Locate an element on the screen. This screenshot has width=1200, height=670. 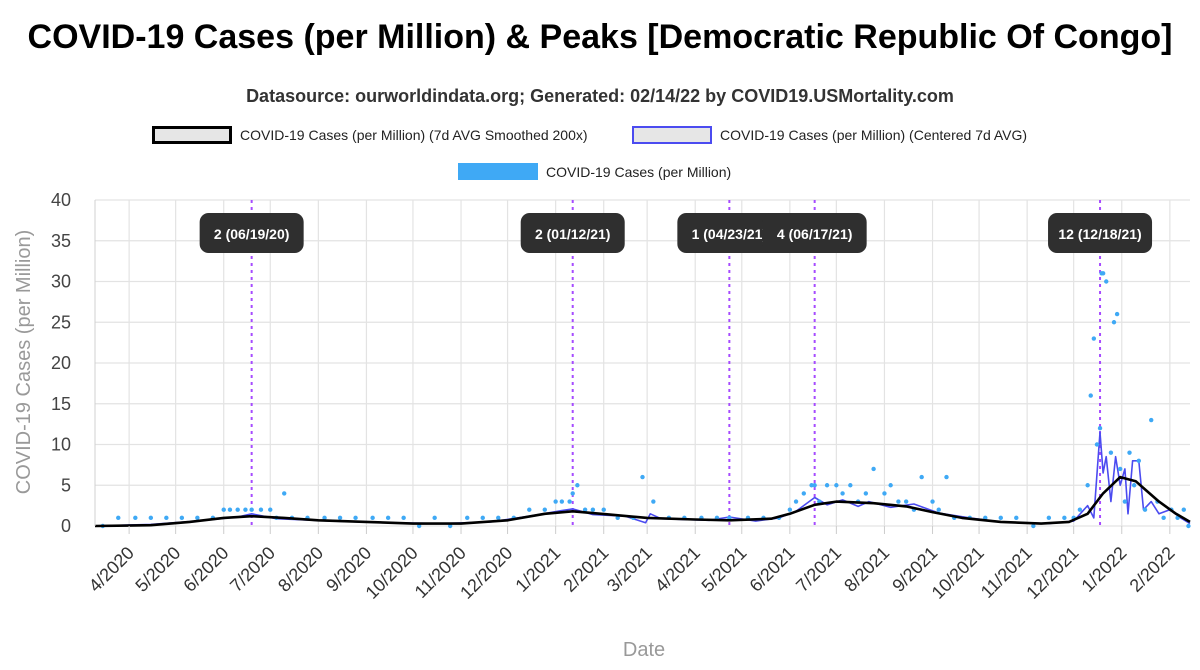
peak-label-text: 1 (04/23/21) is located at coordinates (730, 234).